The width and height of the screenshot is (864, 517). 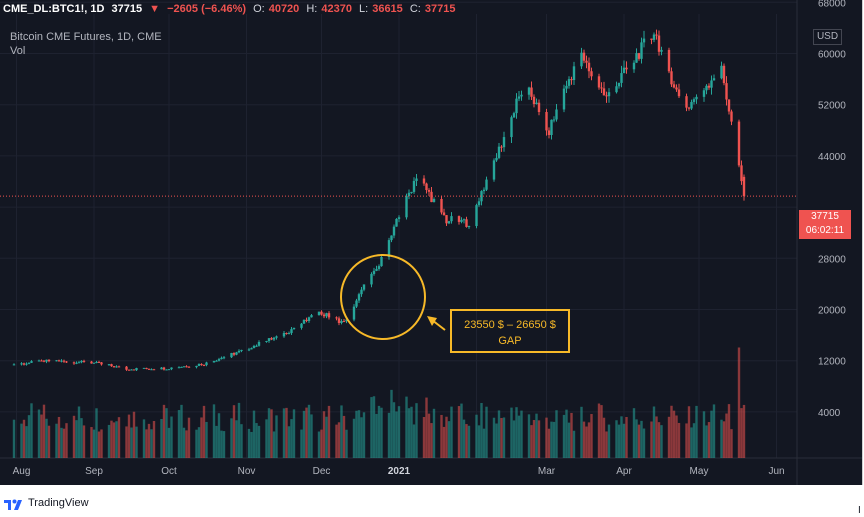 I want to click on y-tick-label: 52000, so click(x=832, y=106).